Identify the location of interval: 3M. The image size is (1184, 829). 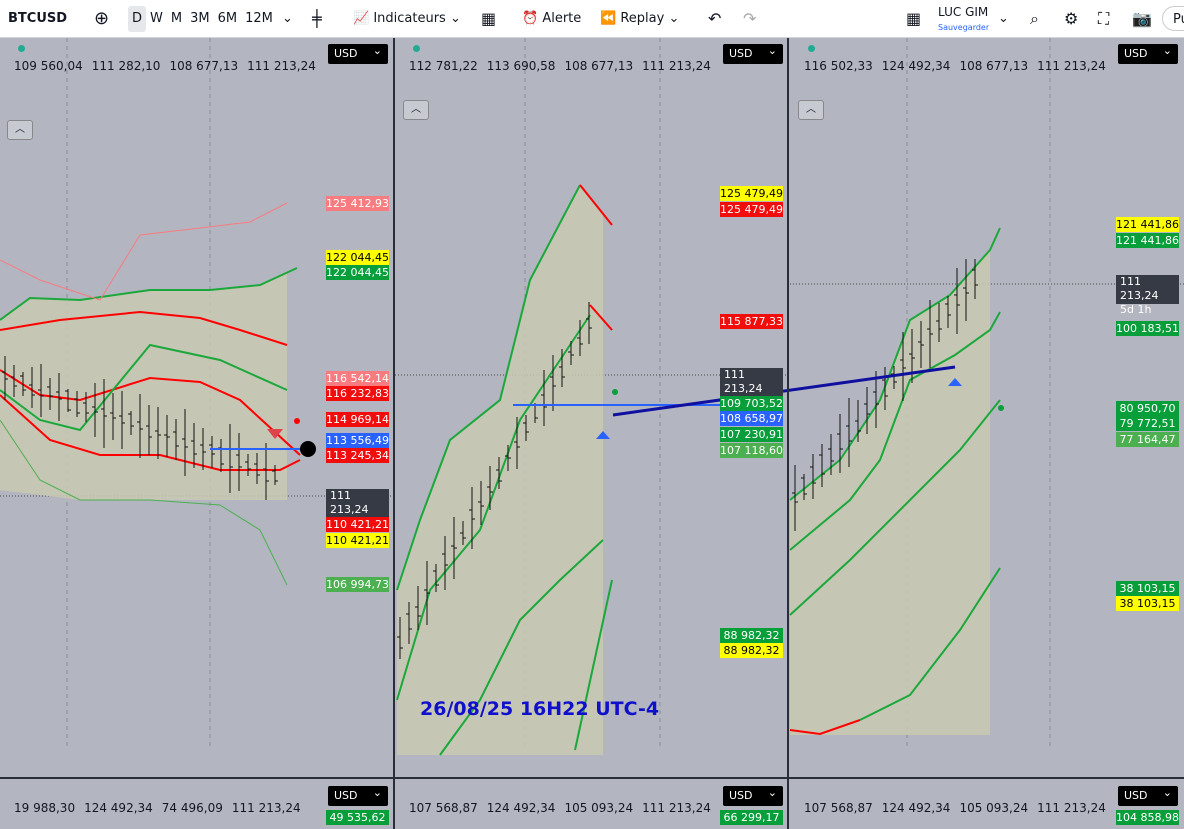
(200, 18).